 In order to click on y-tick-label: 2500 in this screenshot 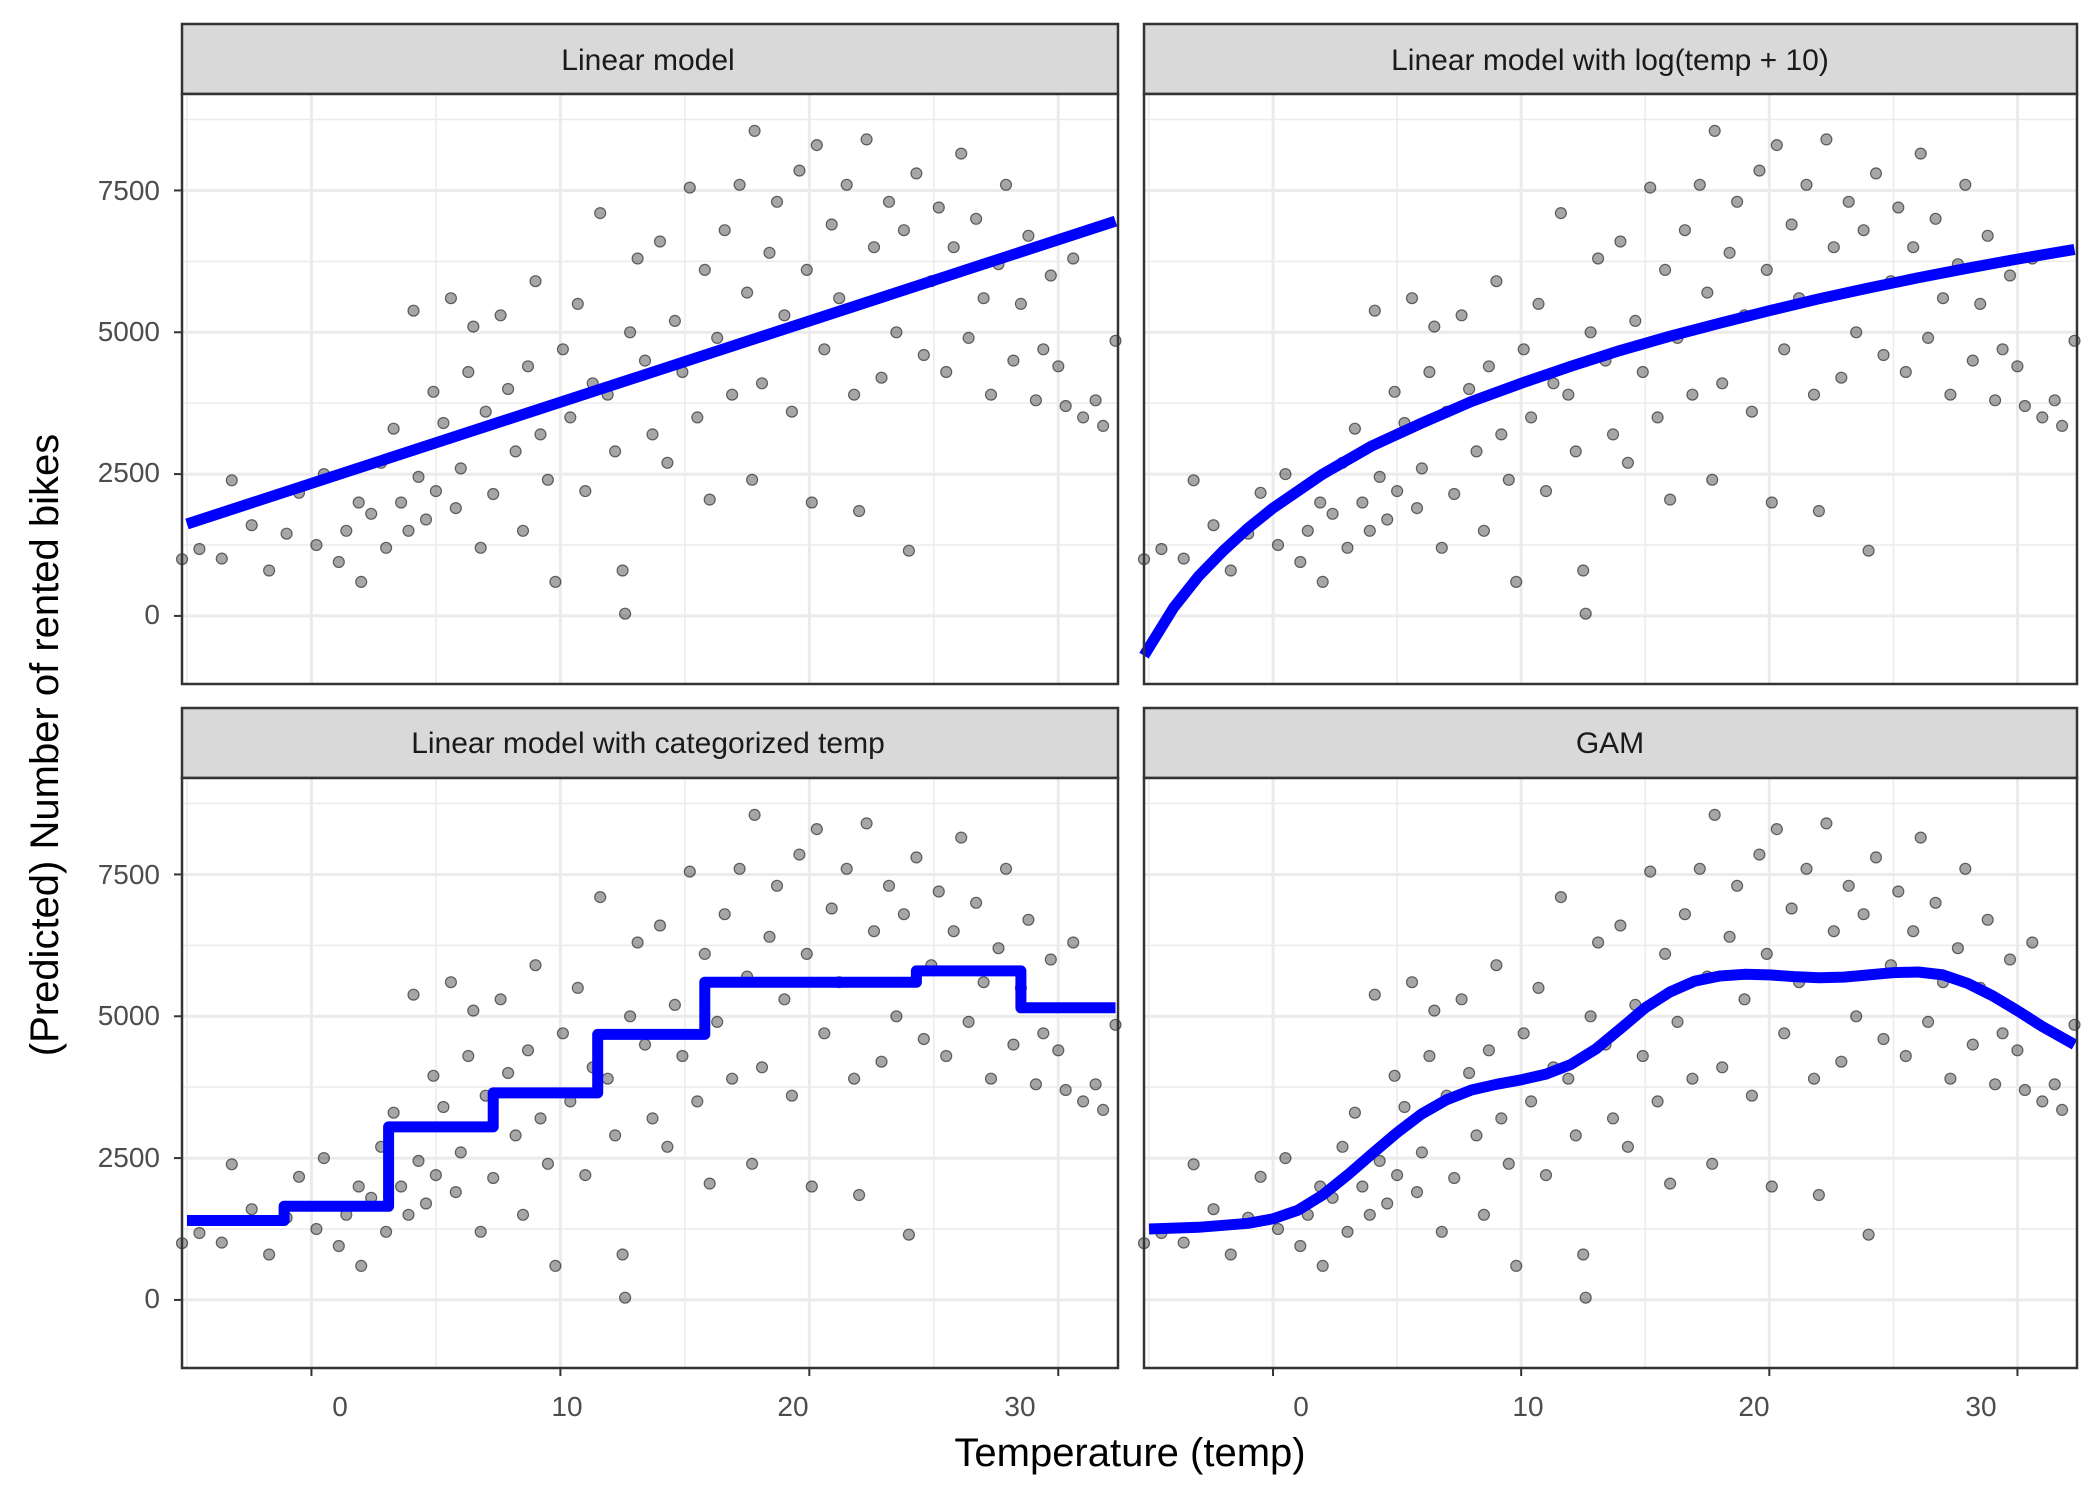, I will do `click(129, 1157)`.